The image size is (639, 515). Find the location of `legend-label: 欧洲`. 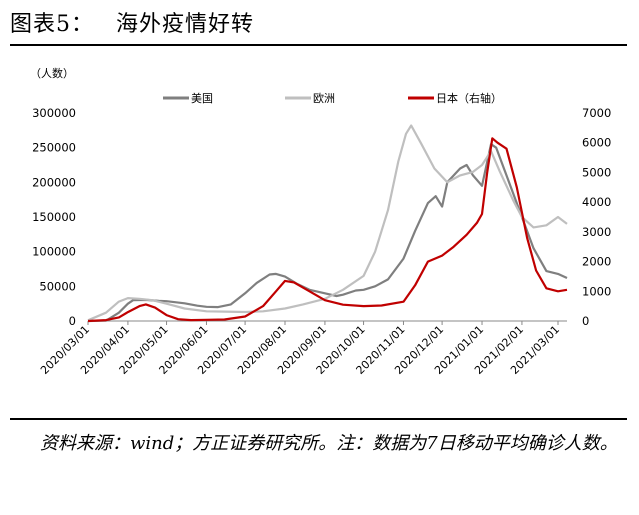

legend-label: 欧洲 is located at coordinates (324, 98).